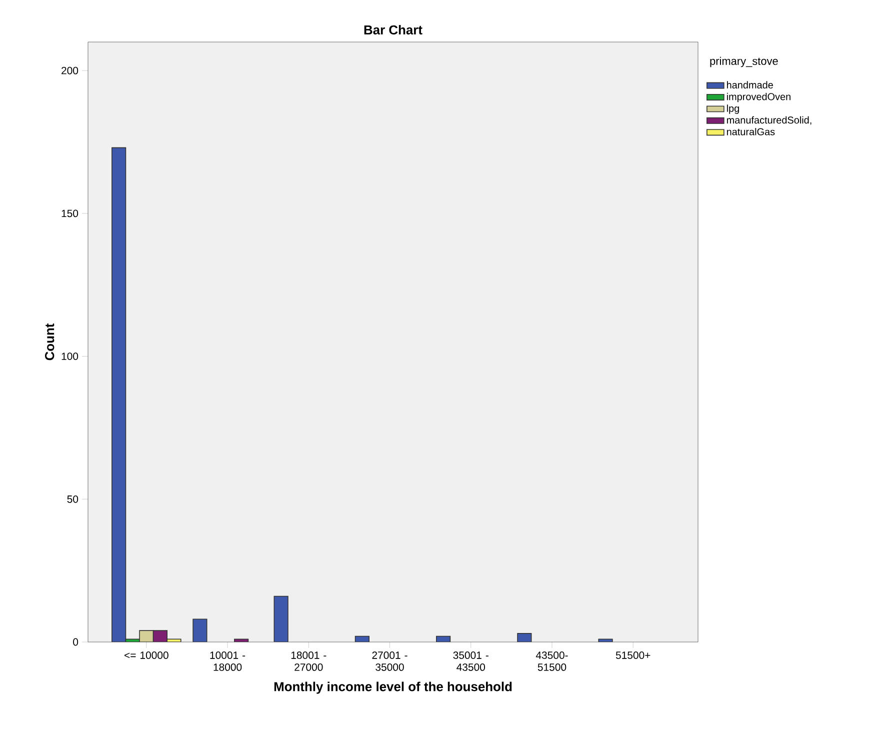 This screenshot has height=729, width=869. I want to click on legend-label: lpg, so click(732, 109).